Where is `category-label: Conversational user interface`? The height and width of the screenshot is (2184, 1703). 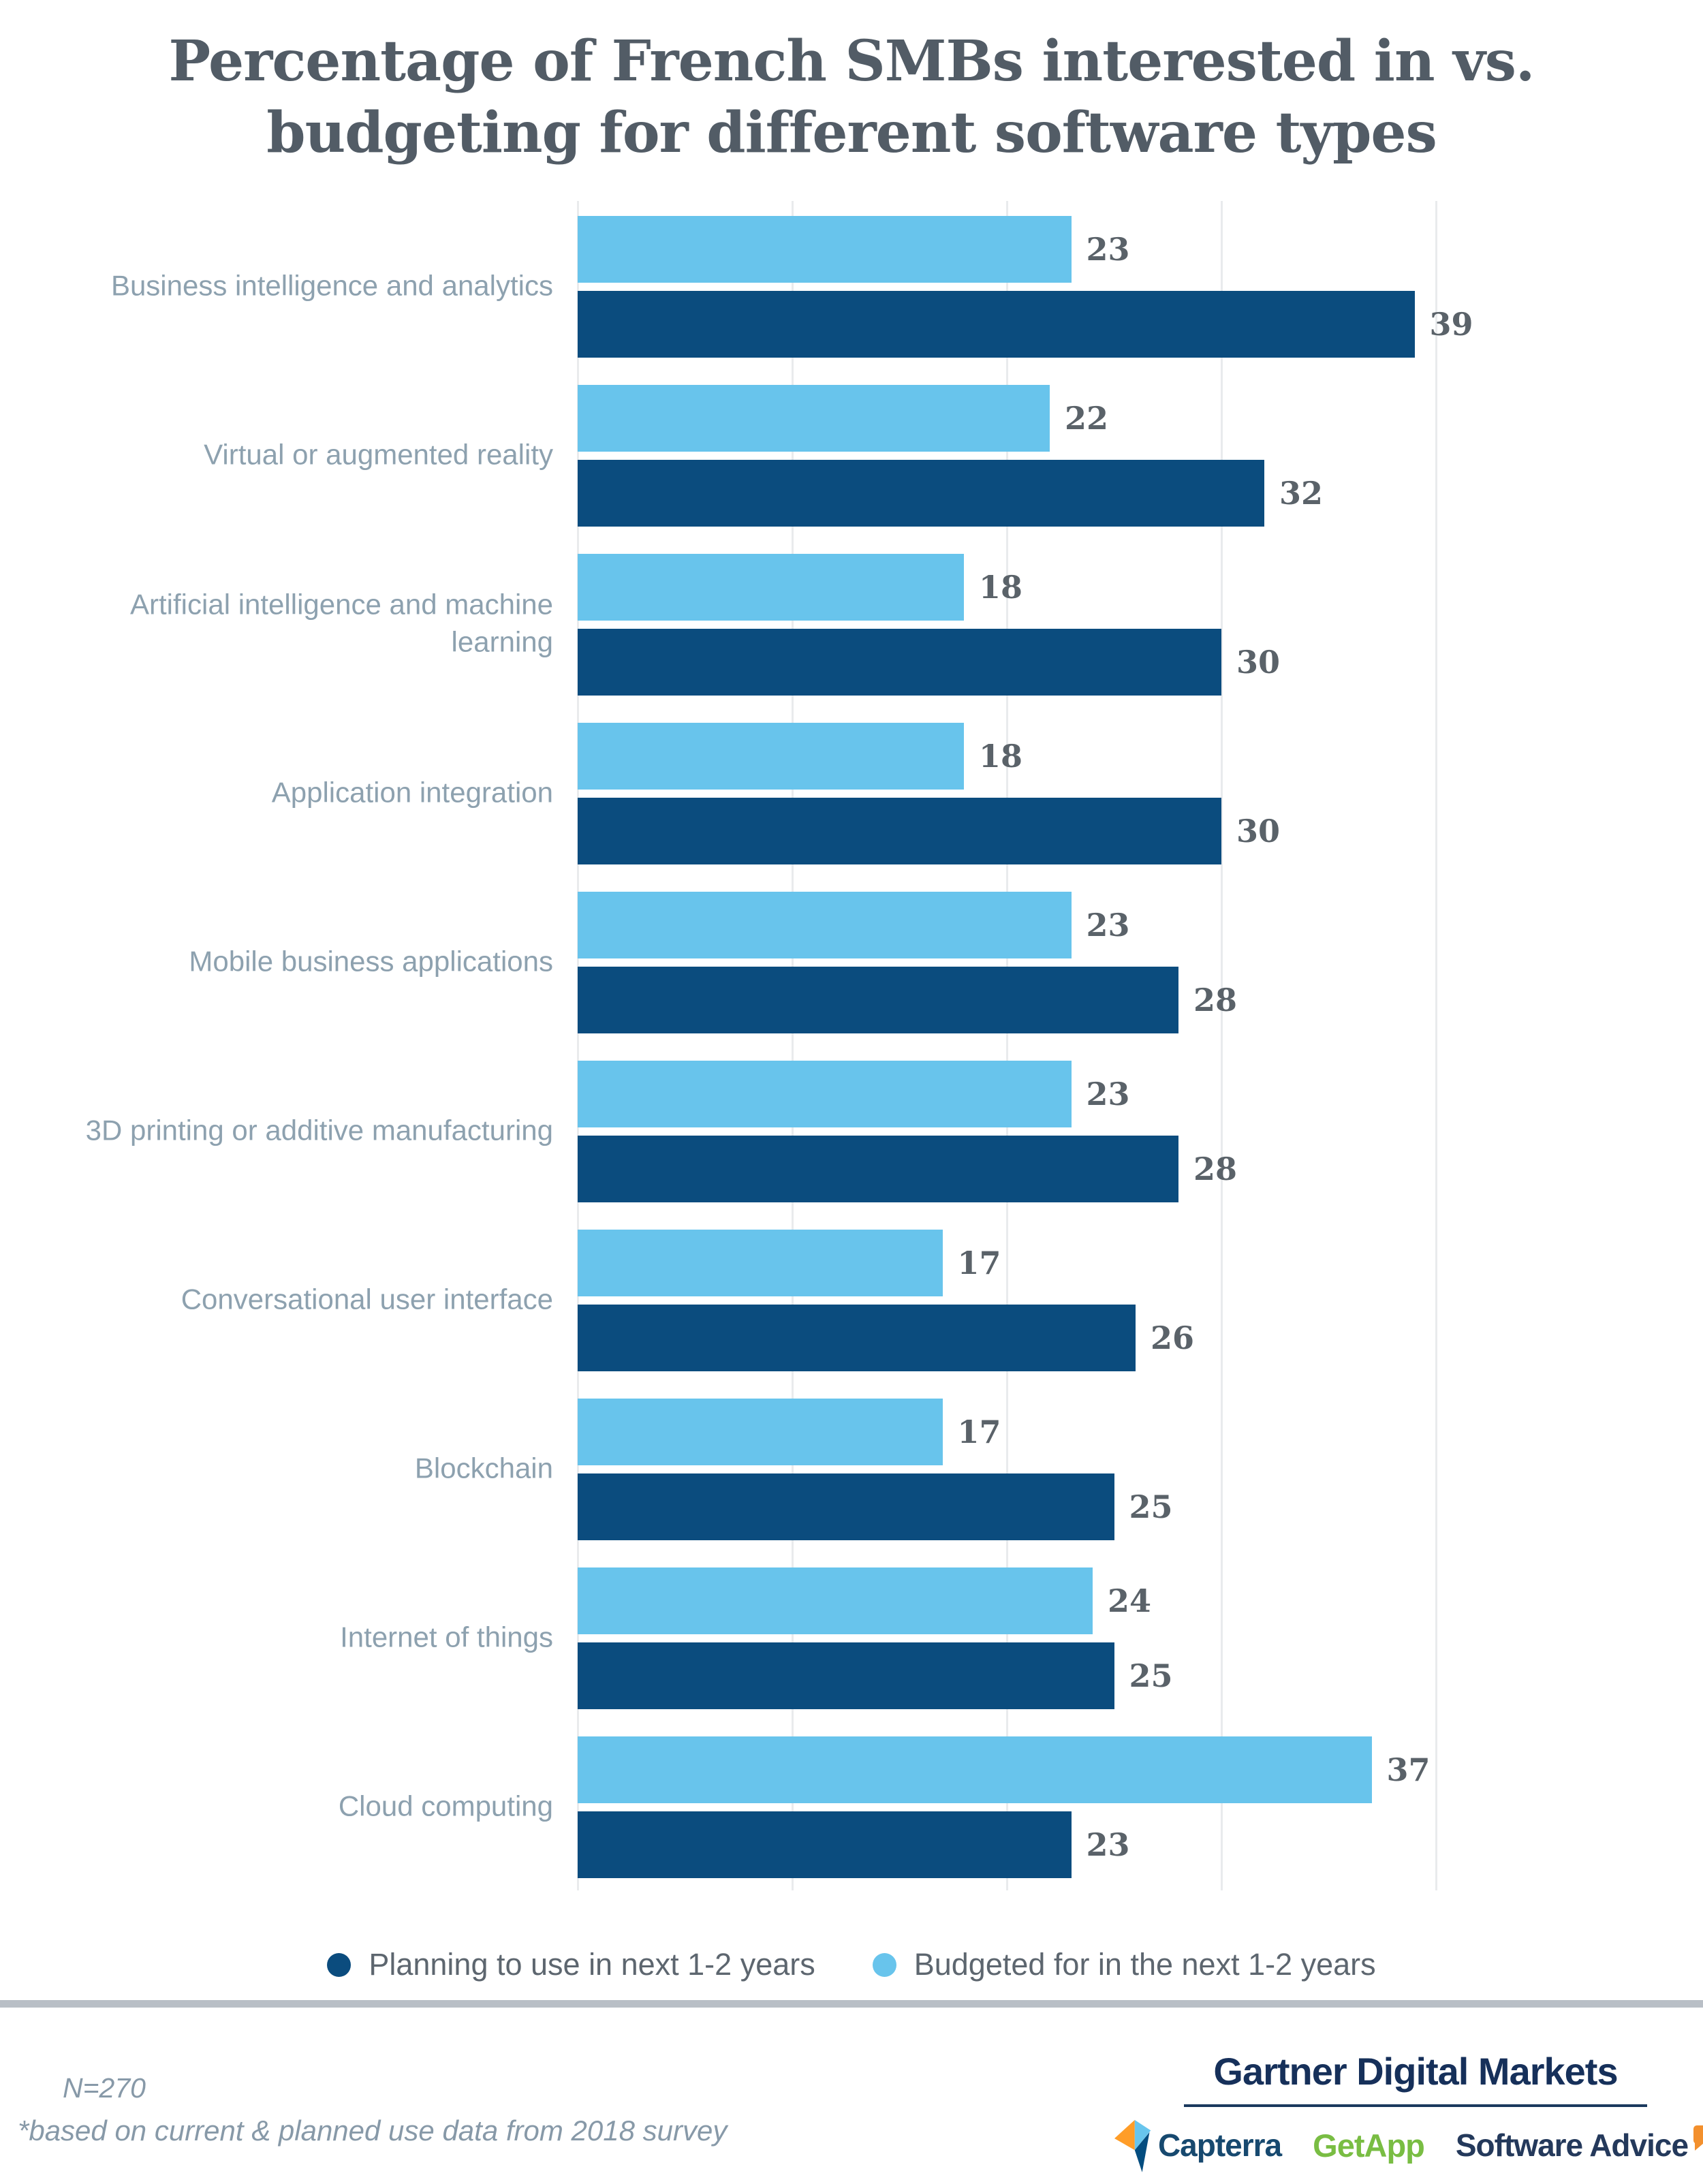 category-label: Conversational user interface is located at coordinates (367, 1299).